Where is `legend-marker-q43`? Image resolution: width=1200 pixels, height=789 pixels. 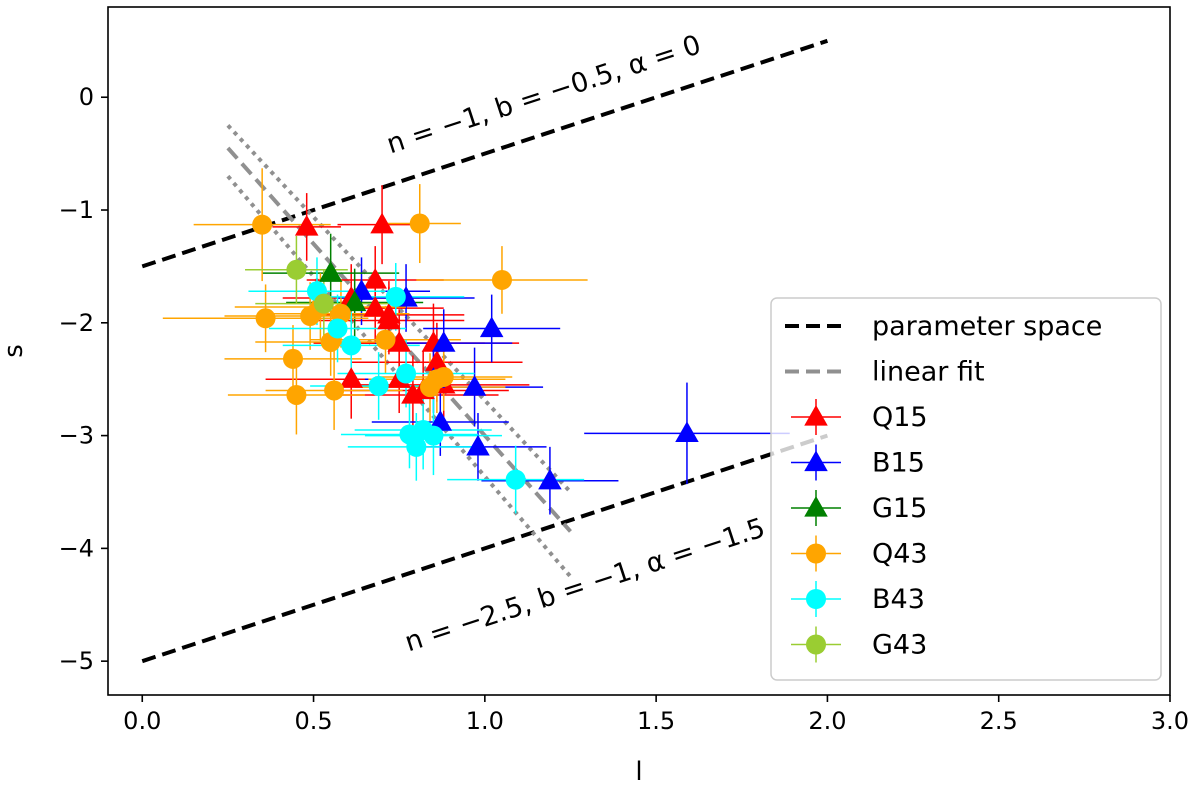 legend-marker-q43 is located at coordinates (816, 553).